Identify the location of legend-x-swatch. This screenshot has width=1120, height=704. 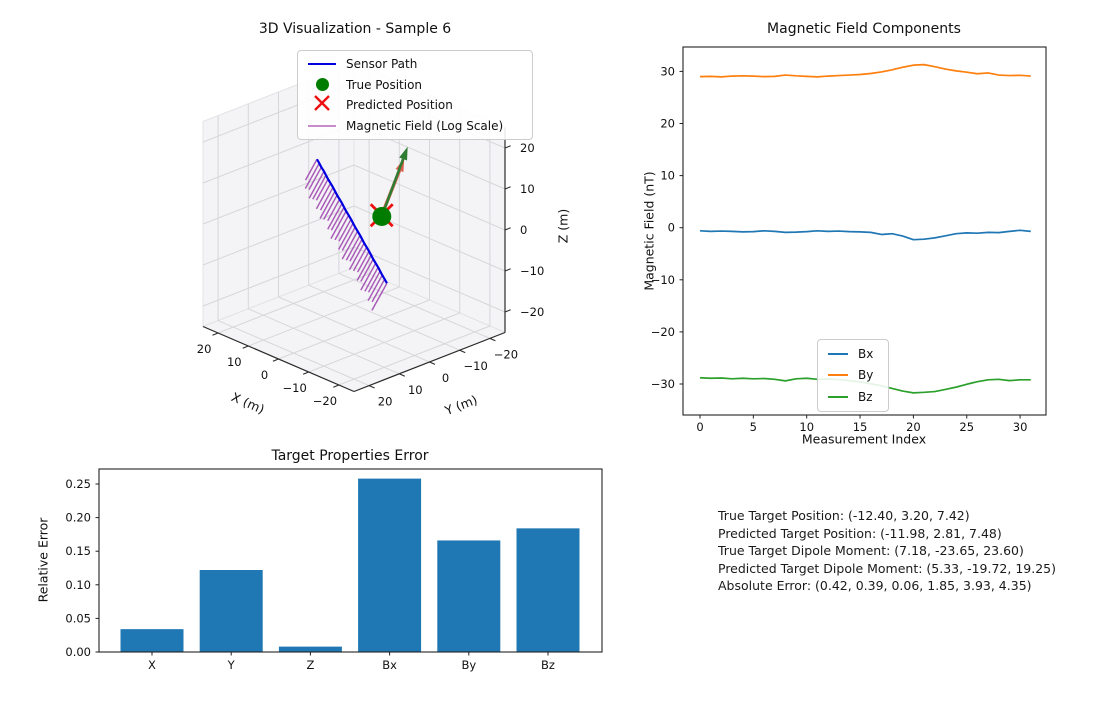
(322, 105).